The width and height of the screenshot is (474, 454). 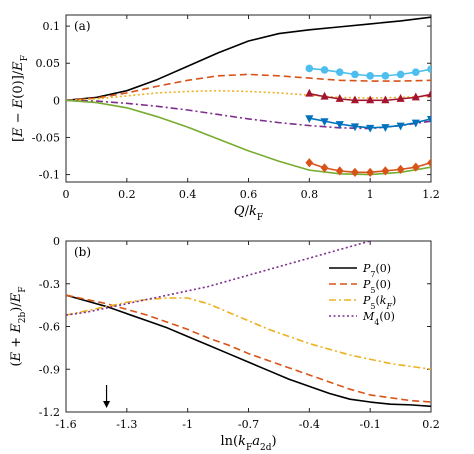 I want to click on y-tick-label: -0.6, so click(x=49, y=327).